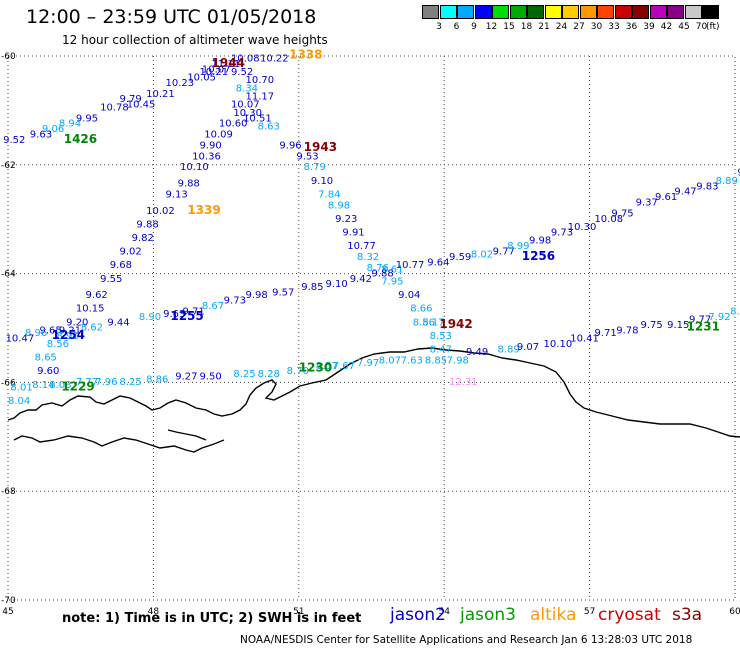 The image size is (740, 650). What do you see at coordinates (373, 392) in the screenshot?
I see `antarctic-coastline` at bounding box center [373, 392].